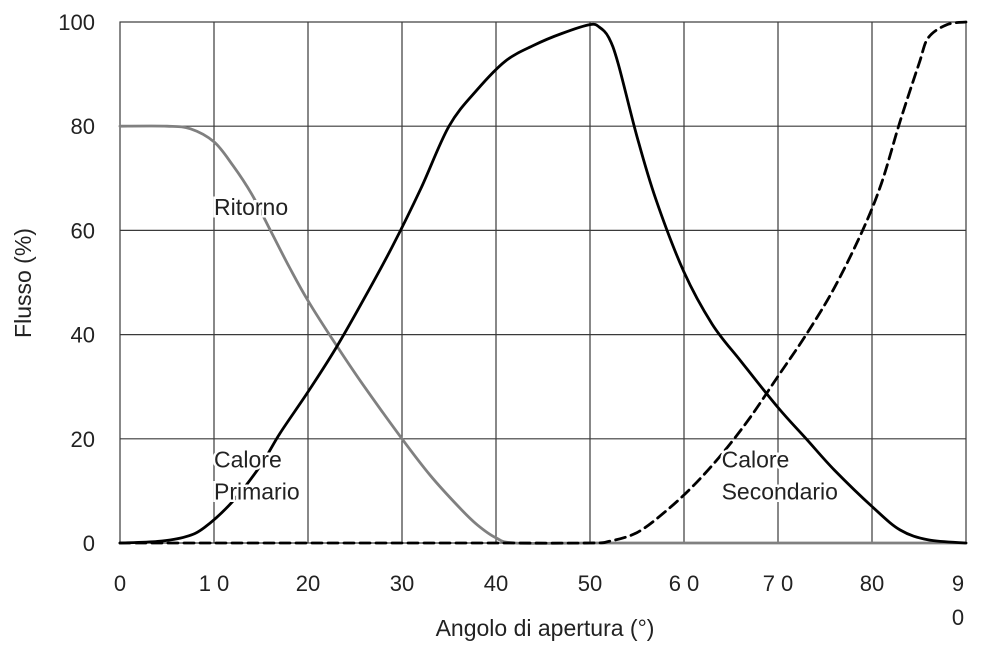  Describe the element at coordinates (251, 207) in the screenshot. I see `series-label-ritorno: Ritorno` at that location.